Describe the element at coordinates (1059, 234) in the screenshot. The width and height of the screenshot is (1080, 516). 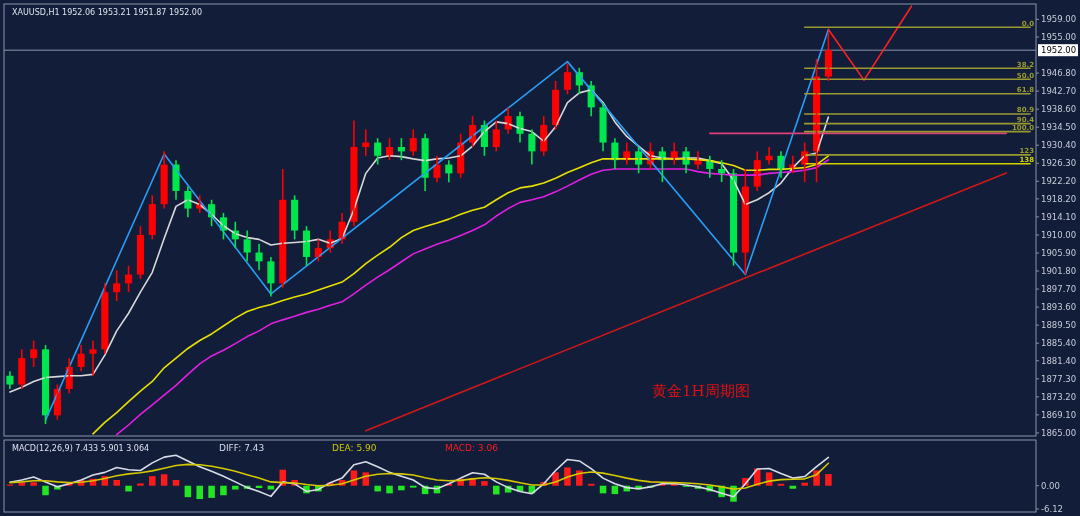
I see `y-tick-label: 1910.00` at that location.